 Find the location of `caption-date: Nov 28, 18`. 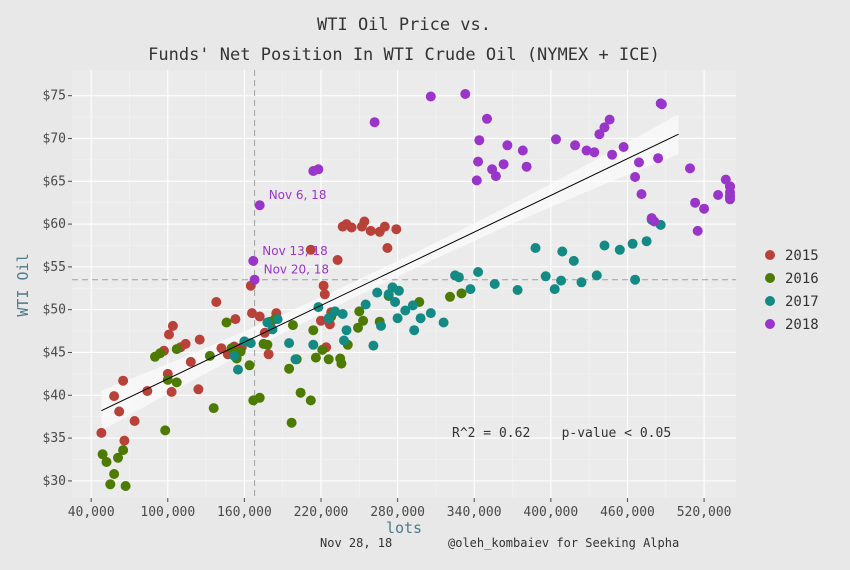

caption-date: Nov 28, 18 is located at coordinates (356, 543).